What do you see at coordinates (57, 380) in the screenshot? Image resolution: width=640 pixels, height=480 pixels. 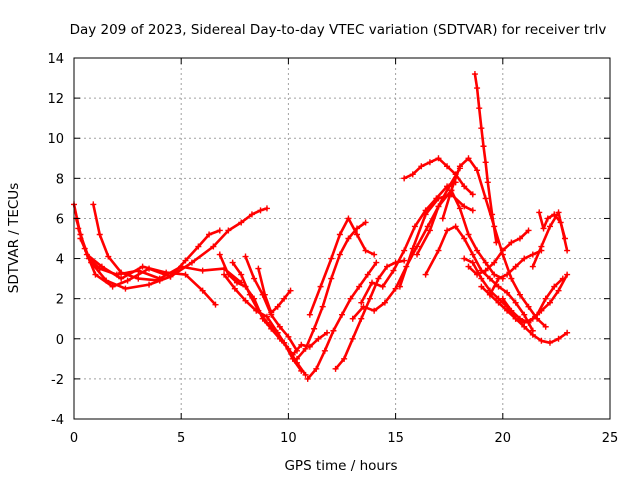 I see `y-tick-label: -2` at bounding box center [57, 380].